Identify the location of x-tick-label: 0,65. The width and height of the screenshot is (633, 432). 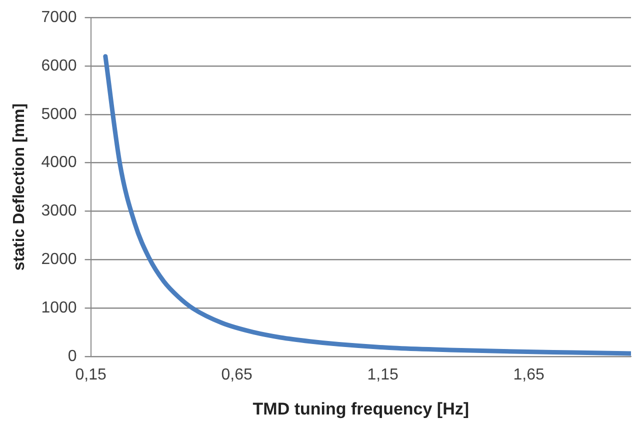
(236, 375).